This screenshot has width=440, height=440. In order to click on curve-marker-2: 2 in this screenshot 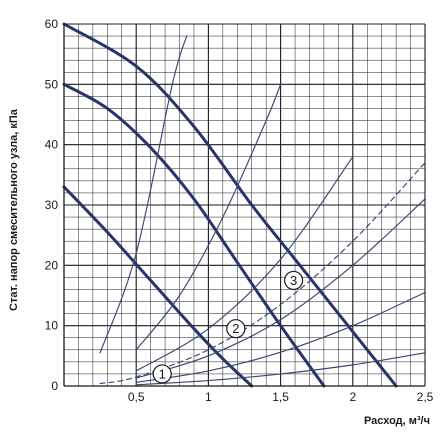, I will do `click(236, 329)`.